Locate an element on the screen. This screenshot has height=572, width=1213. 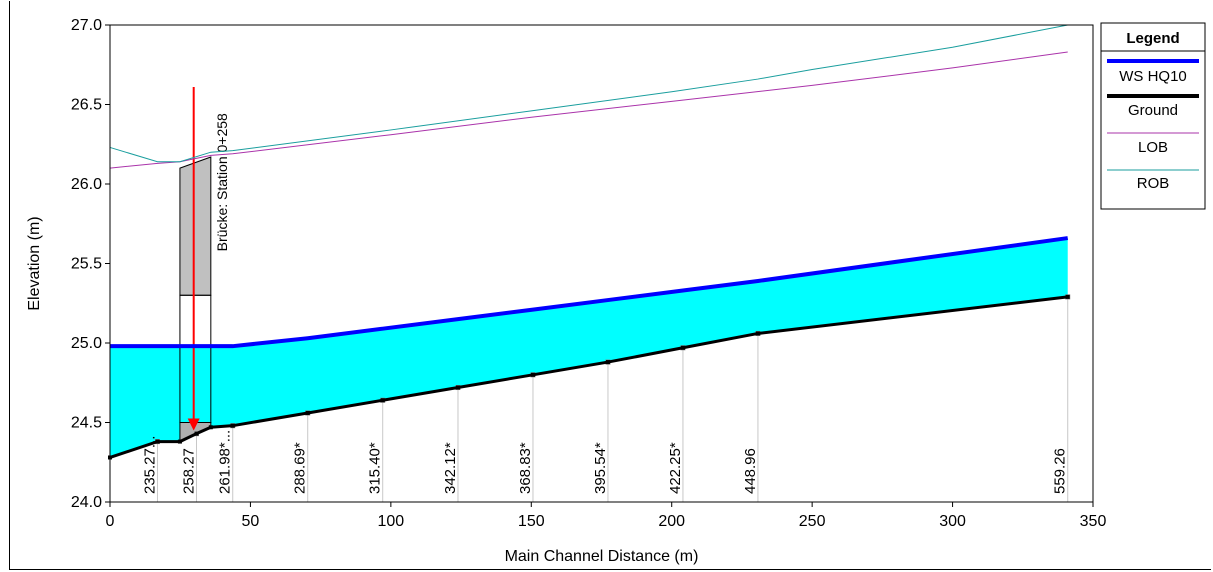
cross-section-label-8: 422.25* is located at coordinates (675, 468).